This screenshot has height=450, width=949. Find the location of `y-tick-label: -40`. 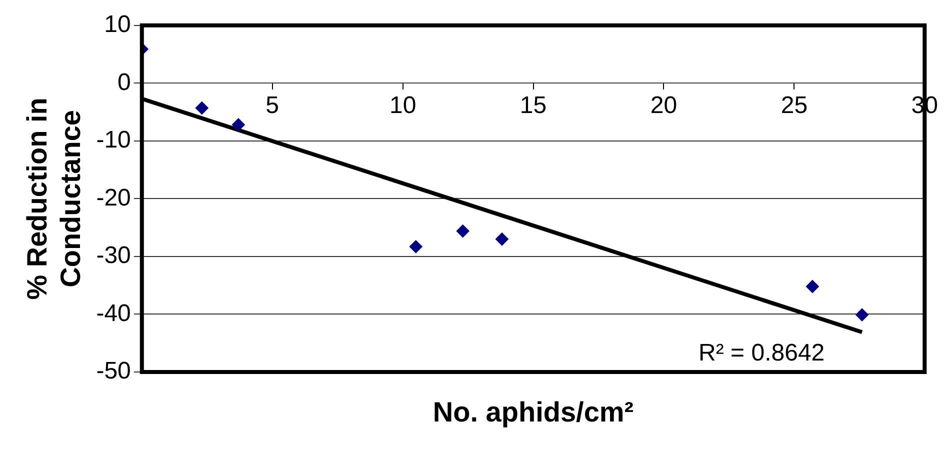

y-tick-label: -40 is located at coordinates (113, 313).